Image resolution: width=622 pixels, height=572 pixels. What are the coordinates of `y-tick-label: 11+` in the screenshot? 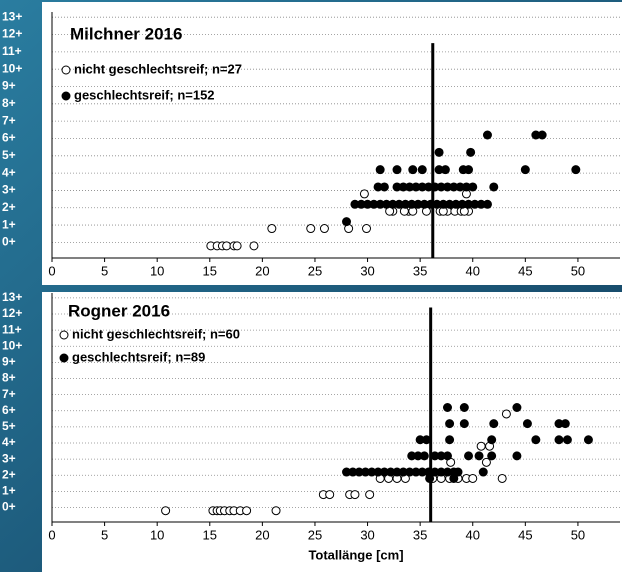 It's located at (12, 51).